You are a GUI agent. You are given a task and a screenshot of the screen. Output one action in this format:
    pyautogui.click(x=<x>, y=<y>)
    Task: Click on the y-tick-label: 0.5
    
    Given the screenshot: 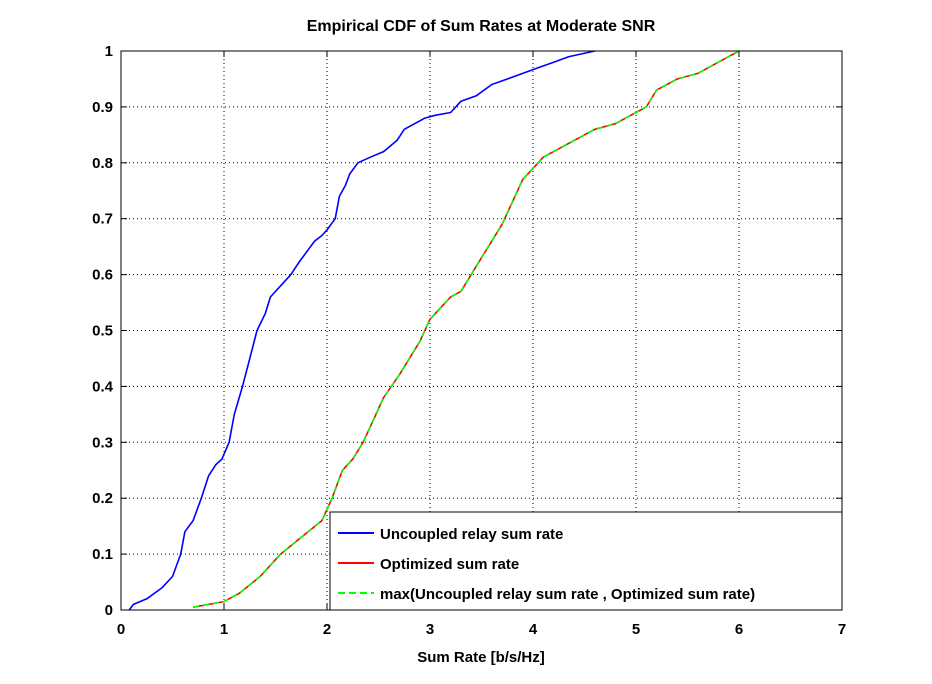 What is the action you would take?
    pyautogui.click(x=102, y=331)
    